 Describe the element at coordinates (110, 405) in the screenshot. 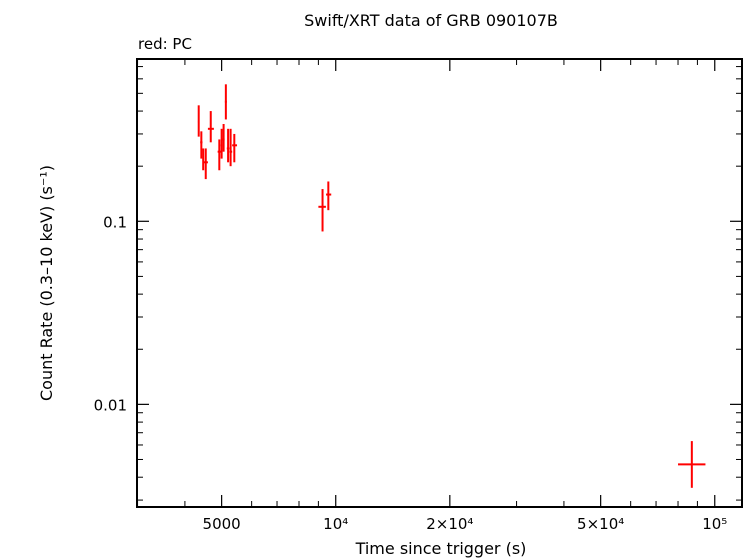

I see `y-tick-label: 0.01` at that location.